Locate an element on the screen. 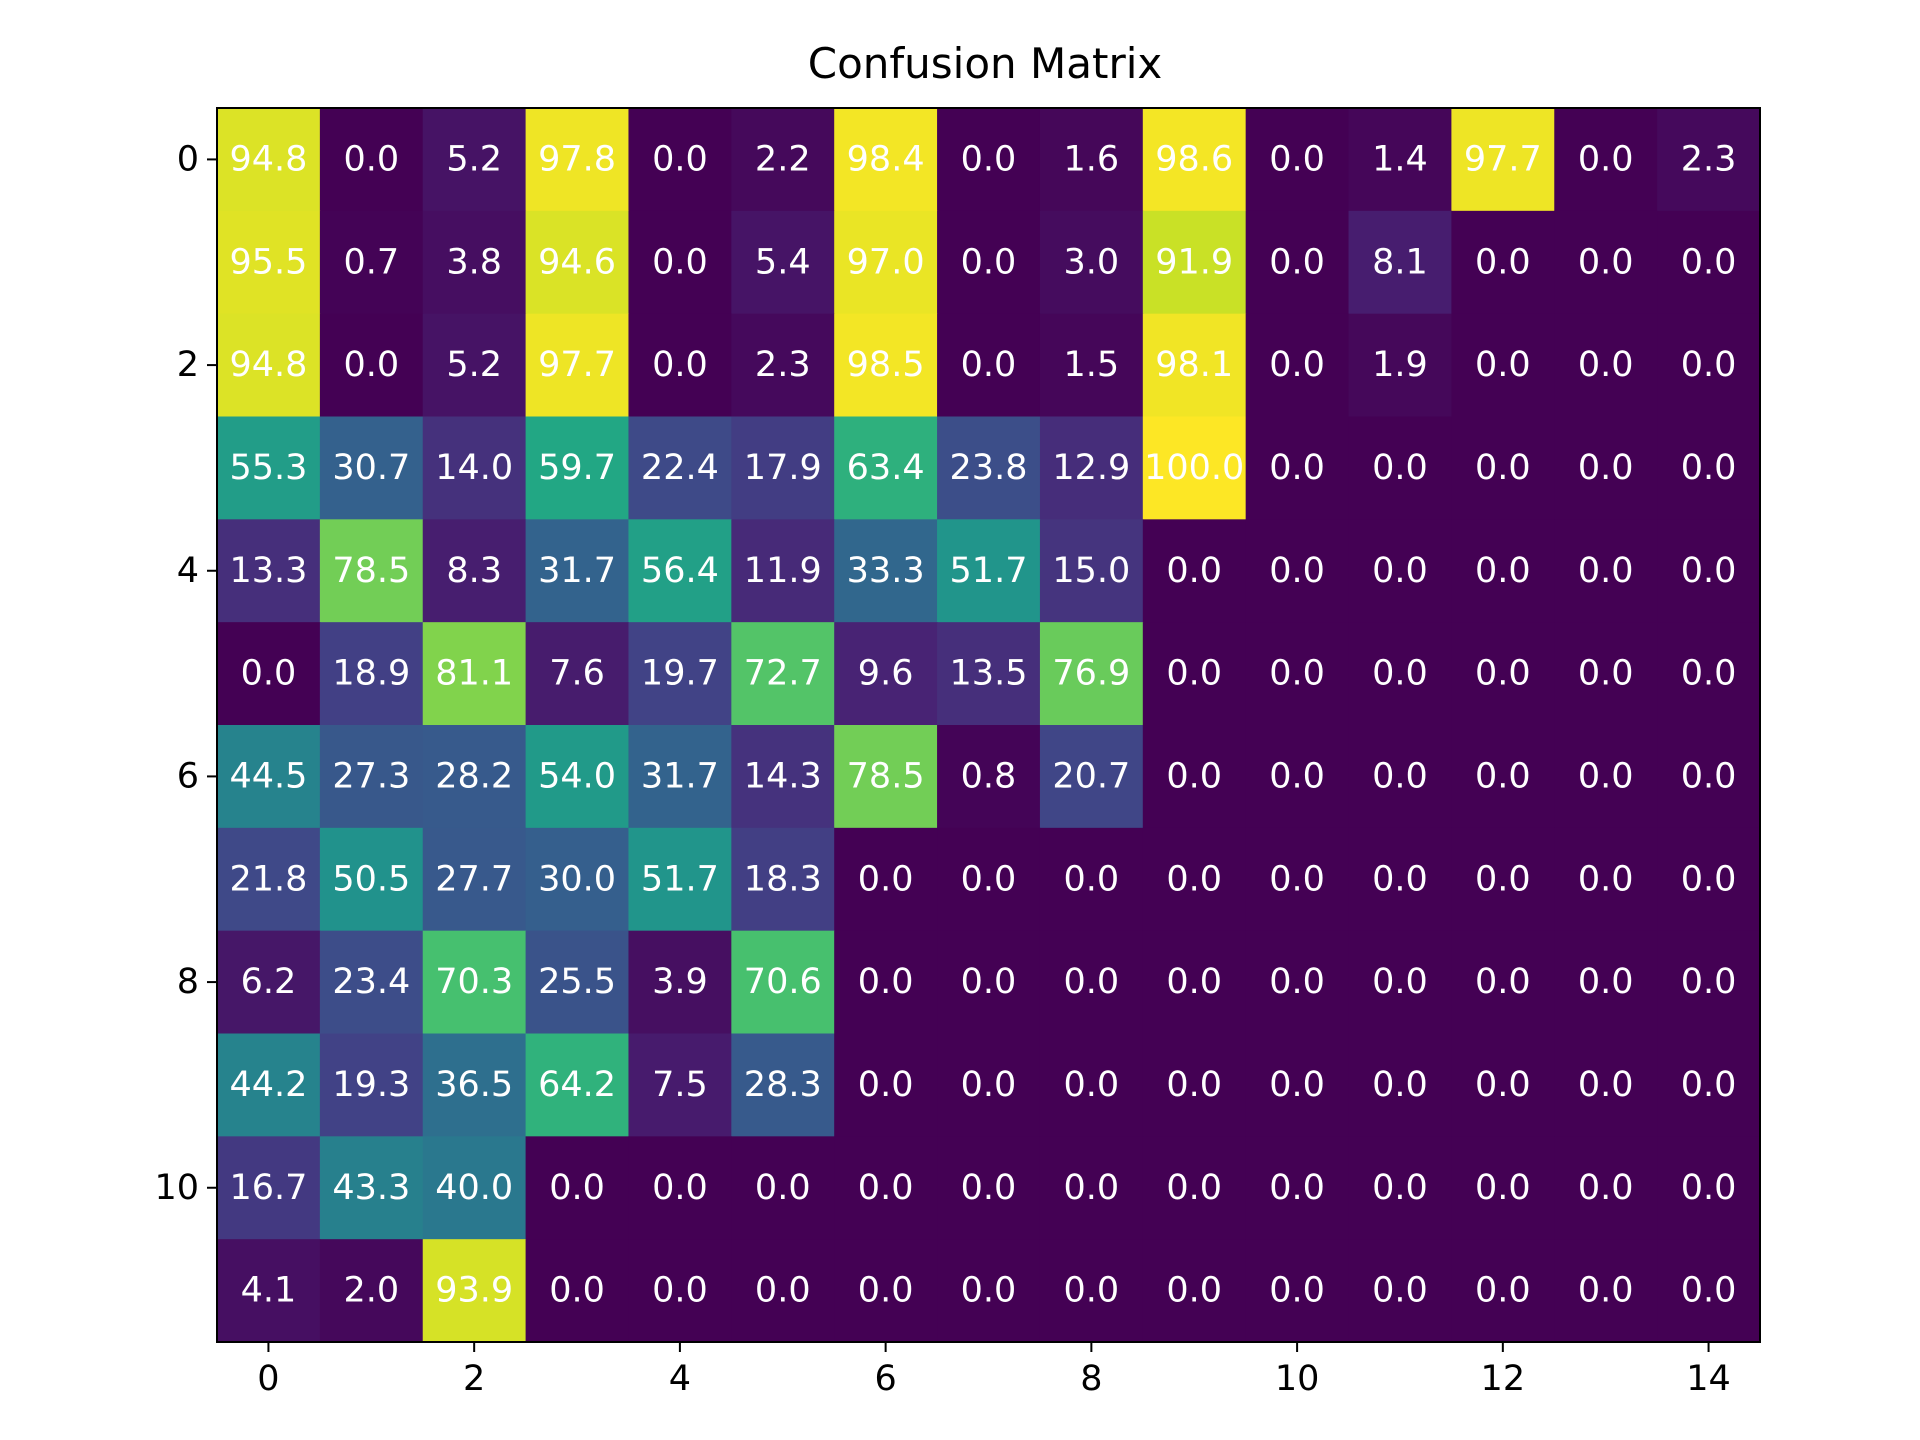  cell-value-r11-c12: 0.0 is located at coordinates (1503, 1291).